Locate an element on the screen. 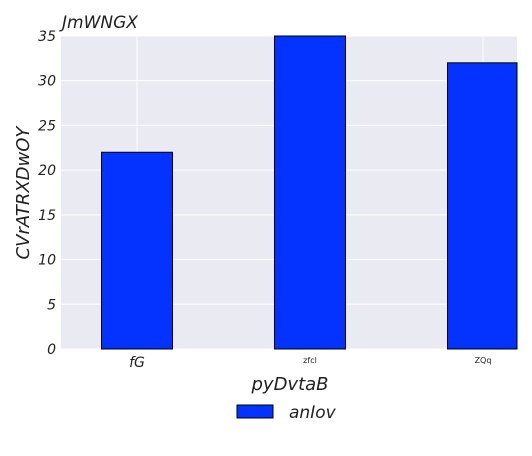  y-axis-label: CVrATRXDwOY is located at coordinates (23, 192).